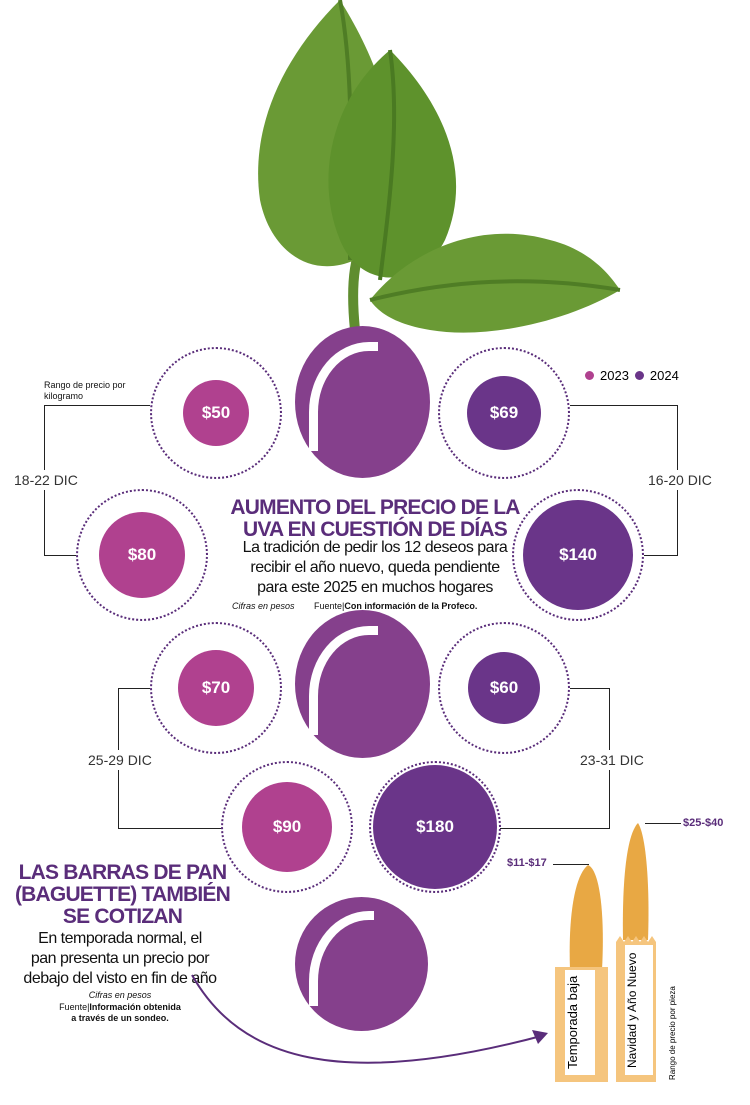 The image size is (750, 1105). Describe the element at coordinates (120, 760) in the screenshot. I see `period-label: 25-29 DIC` at that location.